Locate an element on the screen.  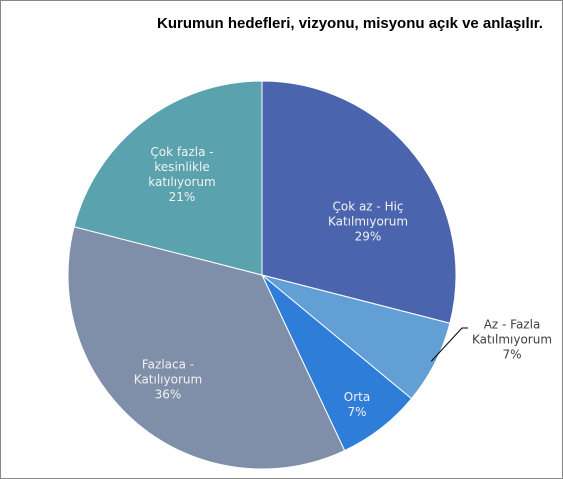
slice-label: Çok fazla - kesinlikle katılıyorum 21% is located at coordinates (182, 175).